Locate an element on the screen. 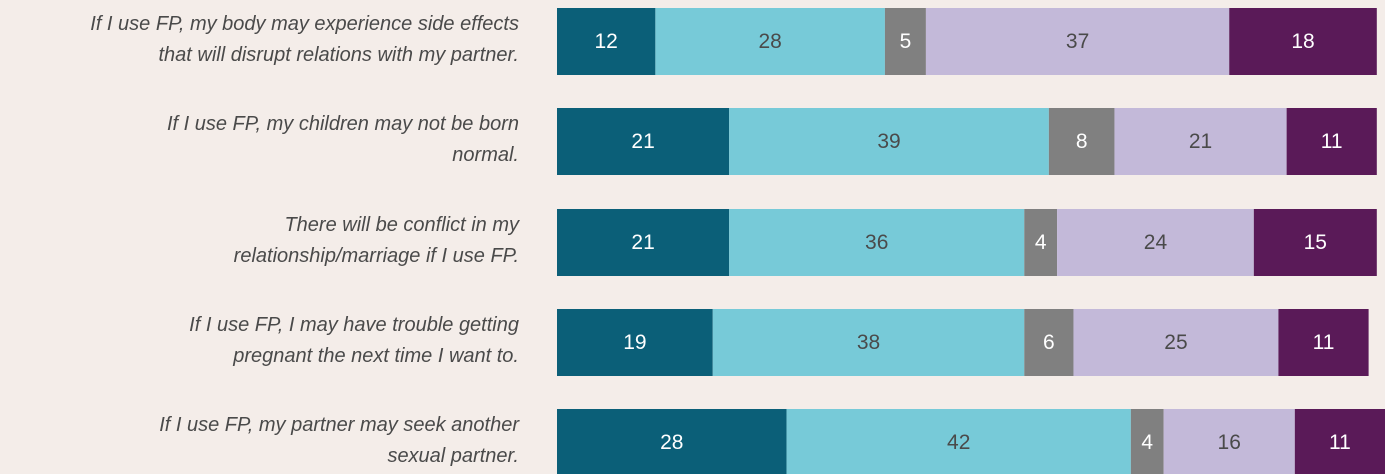 The height and width of the screenshot is (474, 1385). category-label: If I use FP, my partner may seek another is located at coordinates (339, 425).